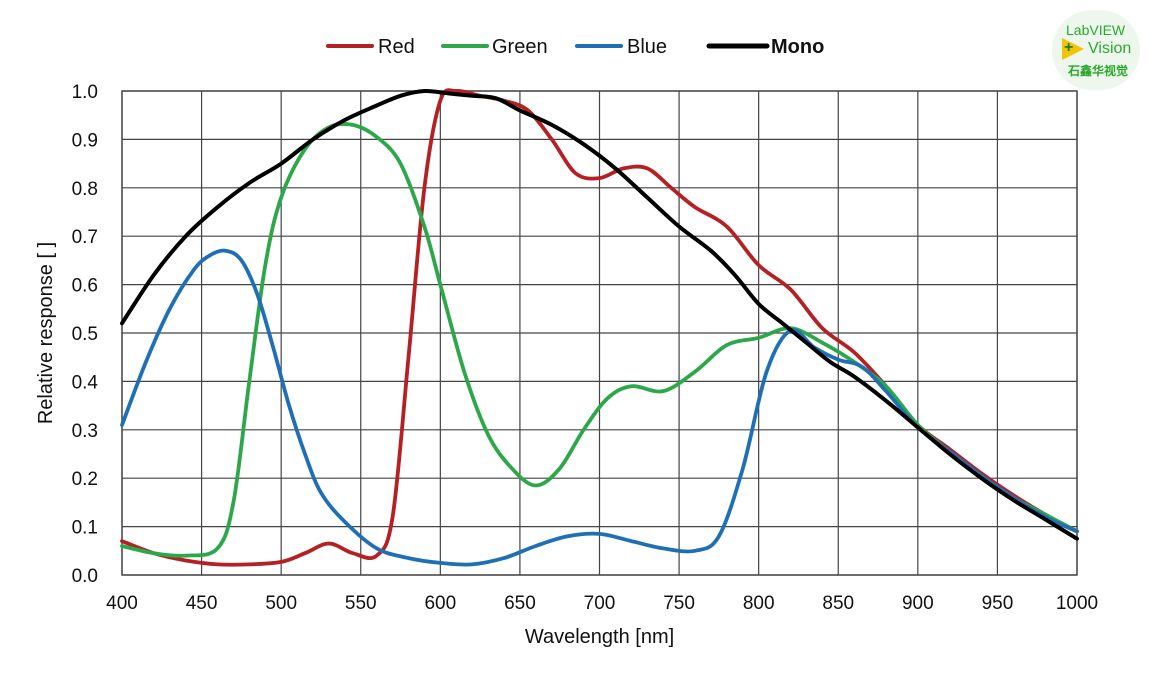 The image size is (1155, 686). Describe the element at coordinates (396, 47) in the screenshot. I see `legend-label-red: Red` at that location.